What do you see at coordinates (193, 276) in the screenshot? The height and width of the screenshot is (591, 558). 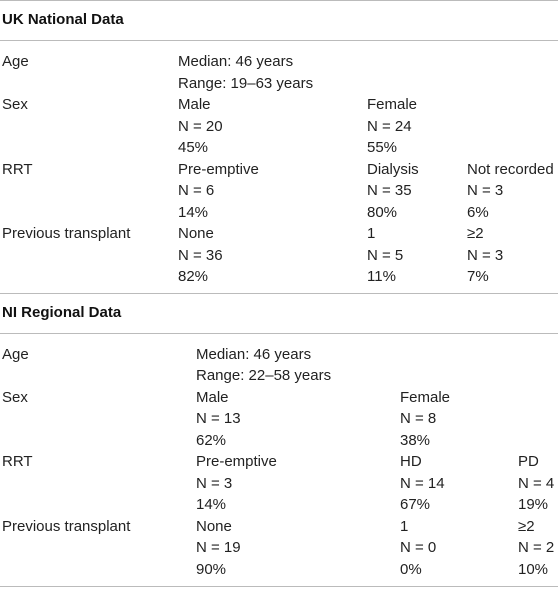 I see `cell-text: 82%` at bounding box center [193, 276].